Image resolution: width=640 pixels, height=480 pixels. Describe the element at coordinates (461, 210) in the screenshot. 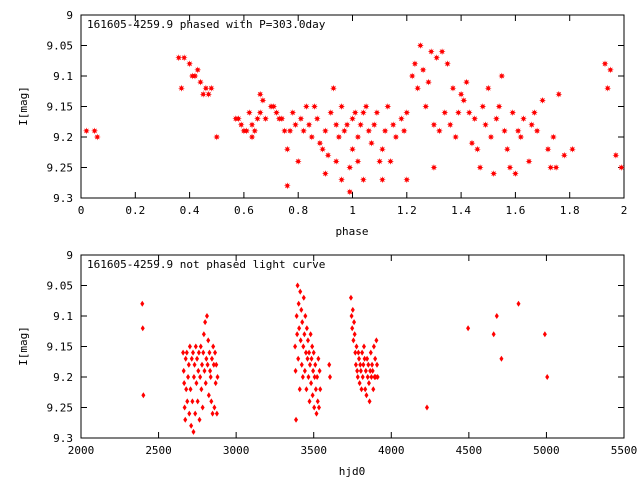

I see `x-tick-label: 1.4` at that location.